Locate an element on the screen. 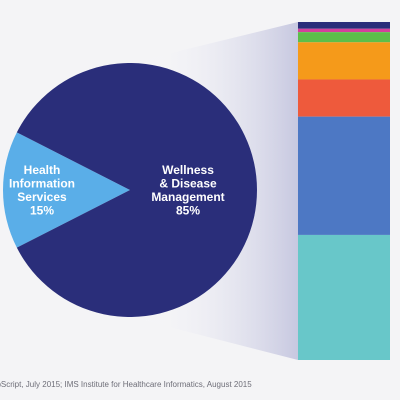 This screenshot has height=400, width=400. slice-label-line: Wellness is located at coordinates (188, 170).